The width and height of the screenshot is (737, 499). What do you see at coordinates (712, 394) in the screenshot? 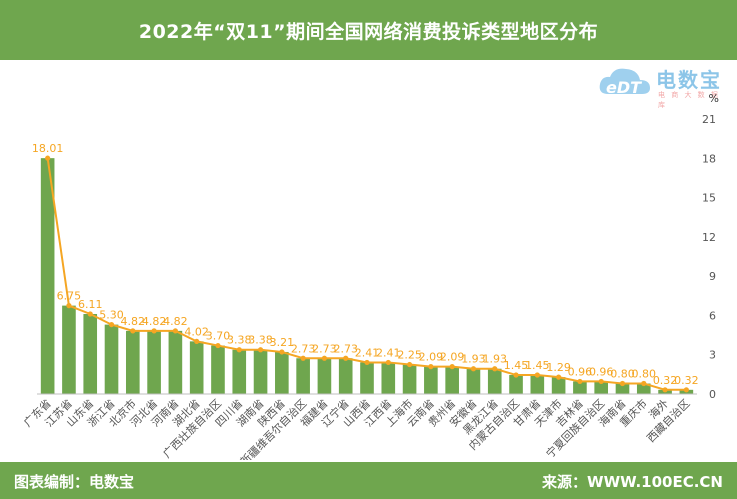
I see `y-tick-label: 0` at bounding box center [712, 394].